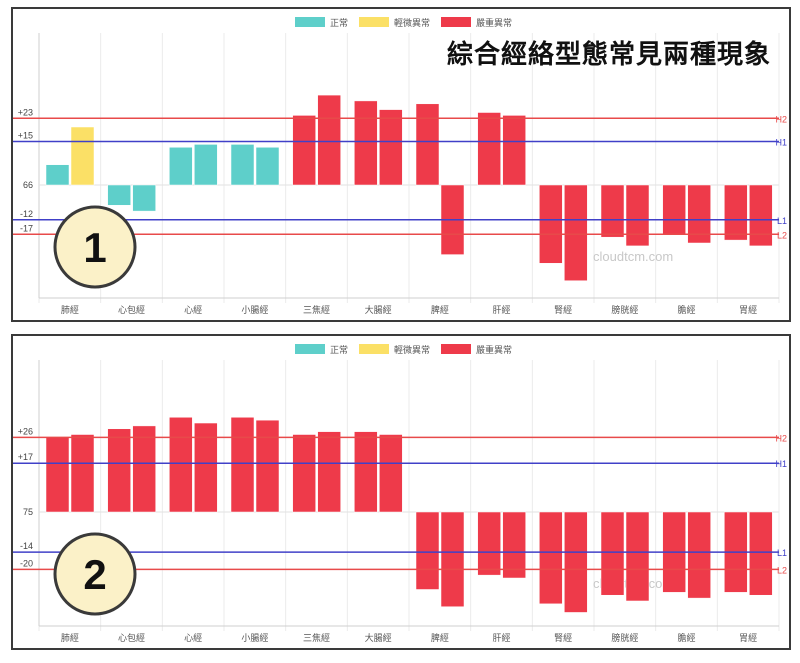 The image size is (800, 663). What do you see at coordinates (26, 563) in the screenshot?
I see `y-tick: -20` at bounding box center [26, 563].